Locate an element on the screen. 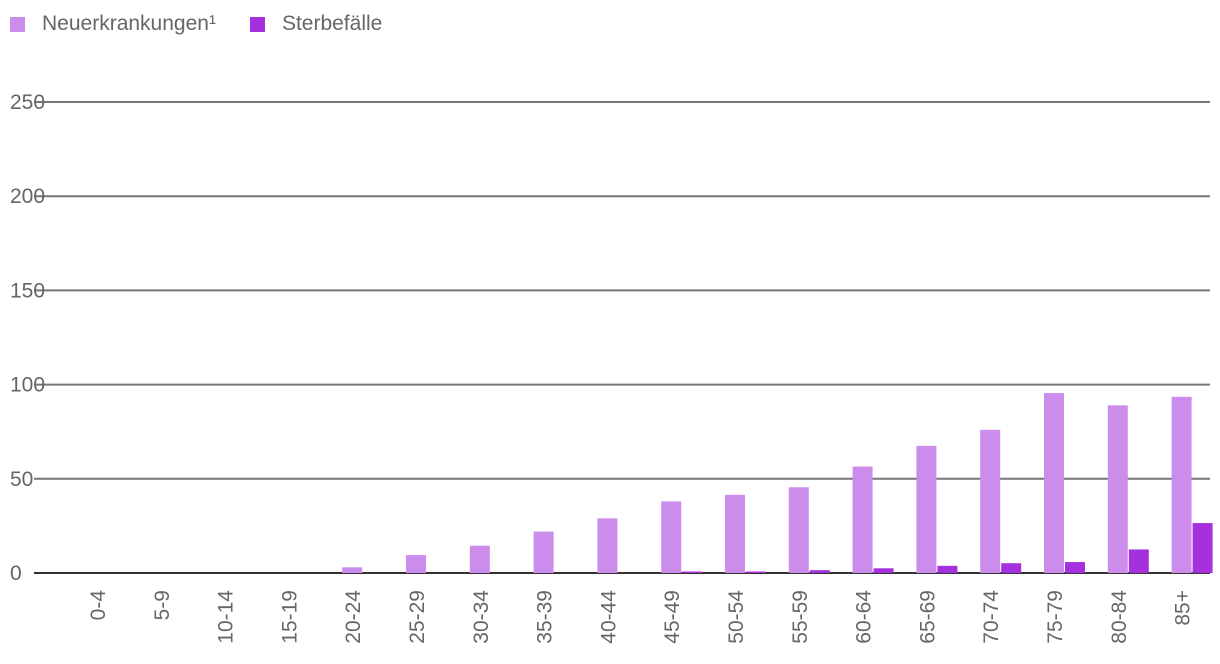 The width and height of the screenshot is (1220, 664). x-tick-label: 60-64 is located at coordinates (864, 617).